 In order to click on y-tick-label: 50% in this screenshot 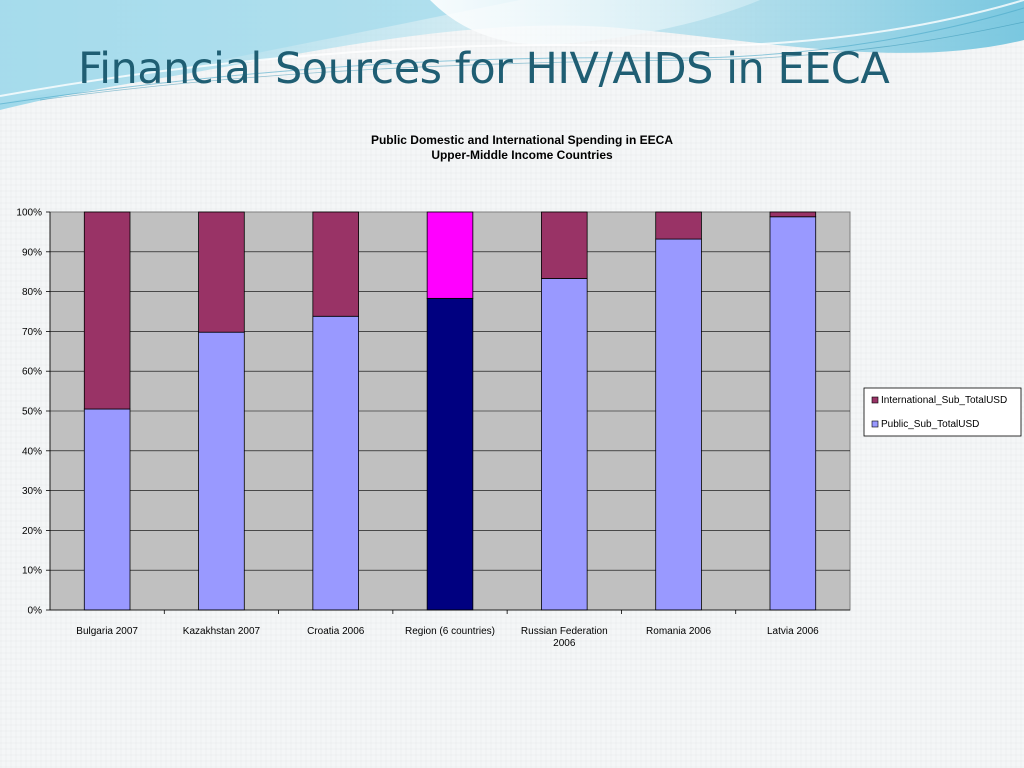, I will do `click(32, 412)`.